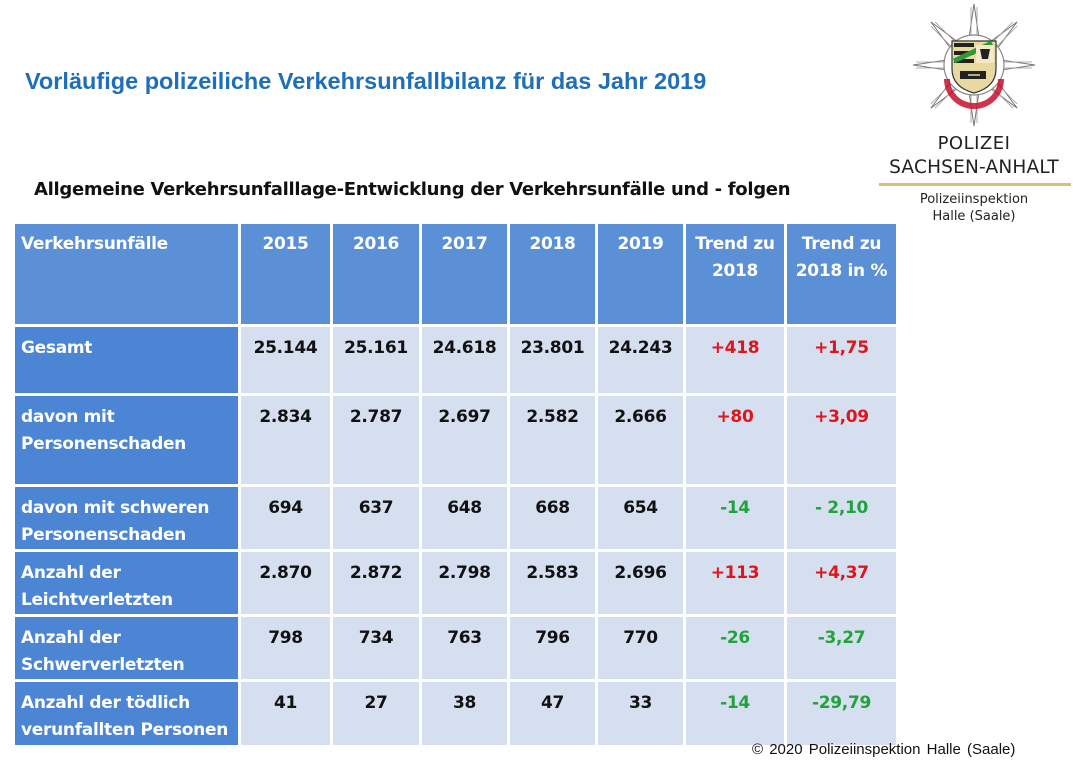 This screenshot has width=1073, height=763. I want to click on header-cell-2017: 2017, so click(464, 274).